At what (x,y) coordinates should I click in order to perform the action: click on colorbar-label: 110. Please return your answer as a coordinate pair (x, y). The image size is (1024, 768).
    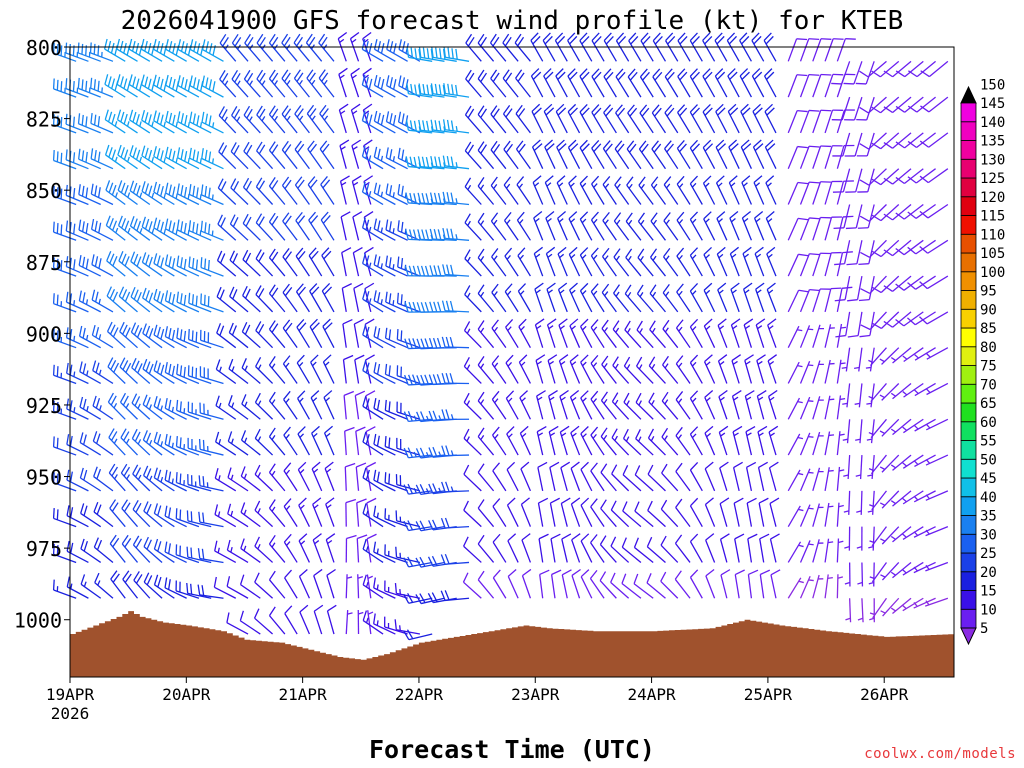
    Looking at the image, I should click on (992, 235).